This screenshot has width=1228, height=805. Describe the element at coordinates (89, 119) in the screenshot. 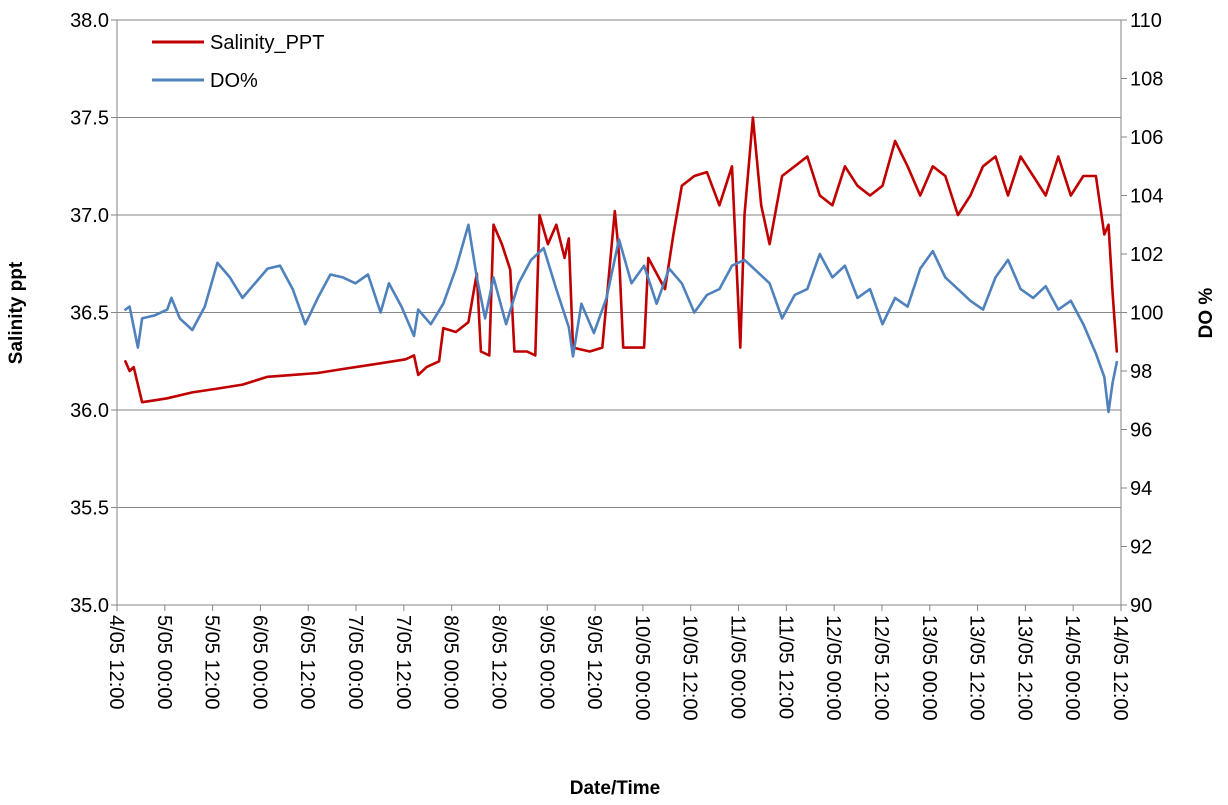

I see `y-tick-label: 37.5` at that location.